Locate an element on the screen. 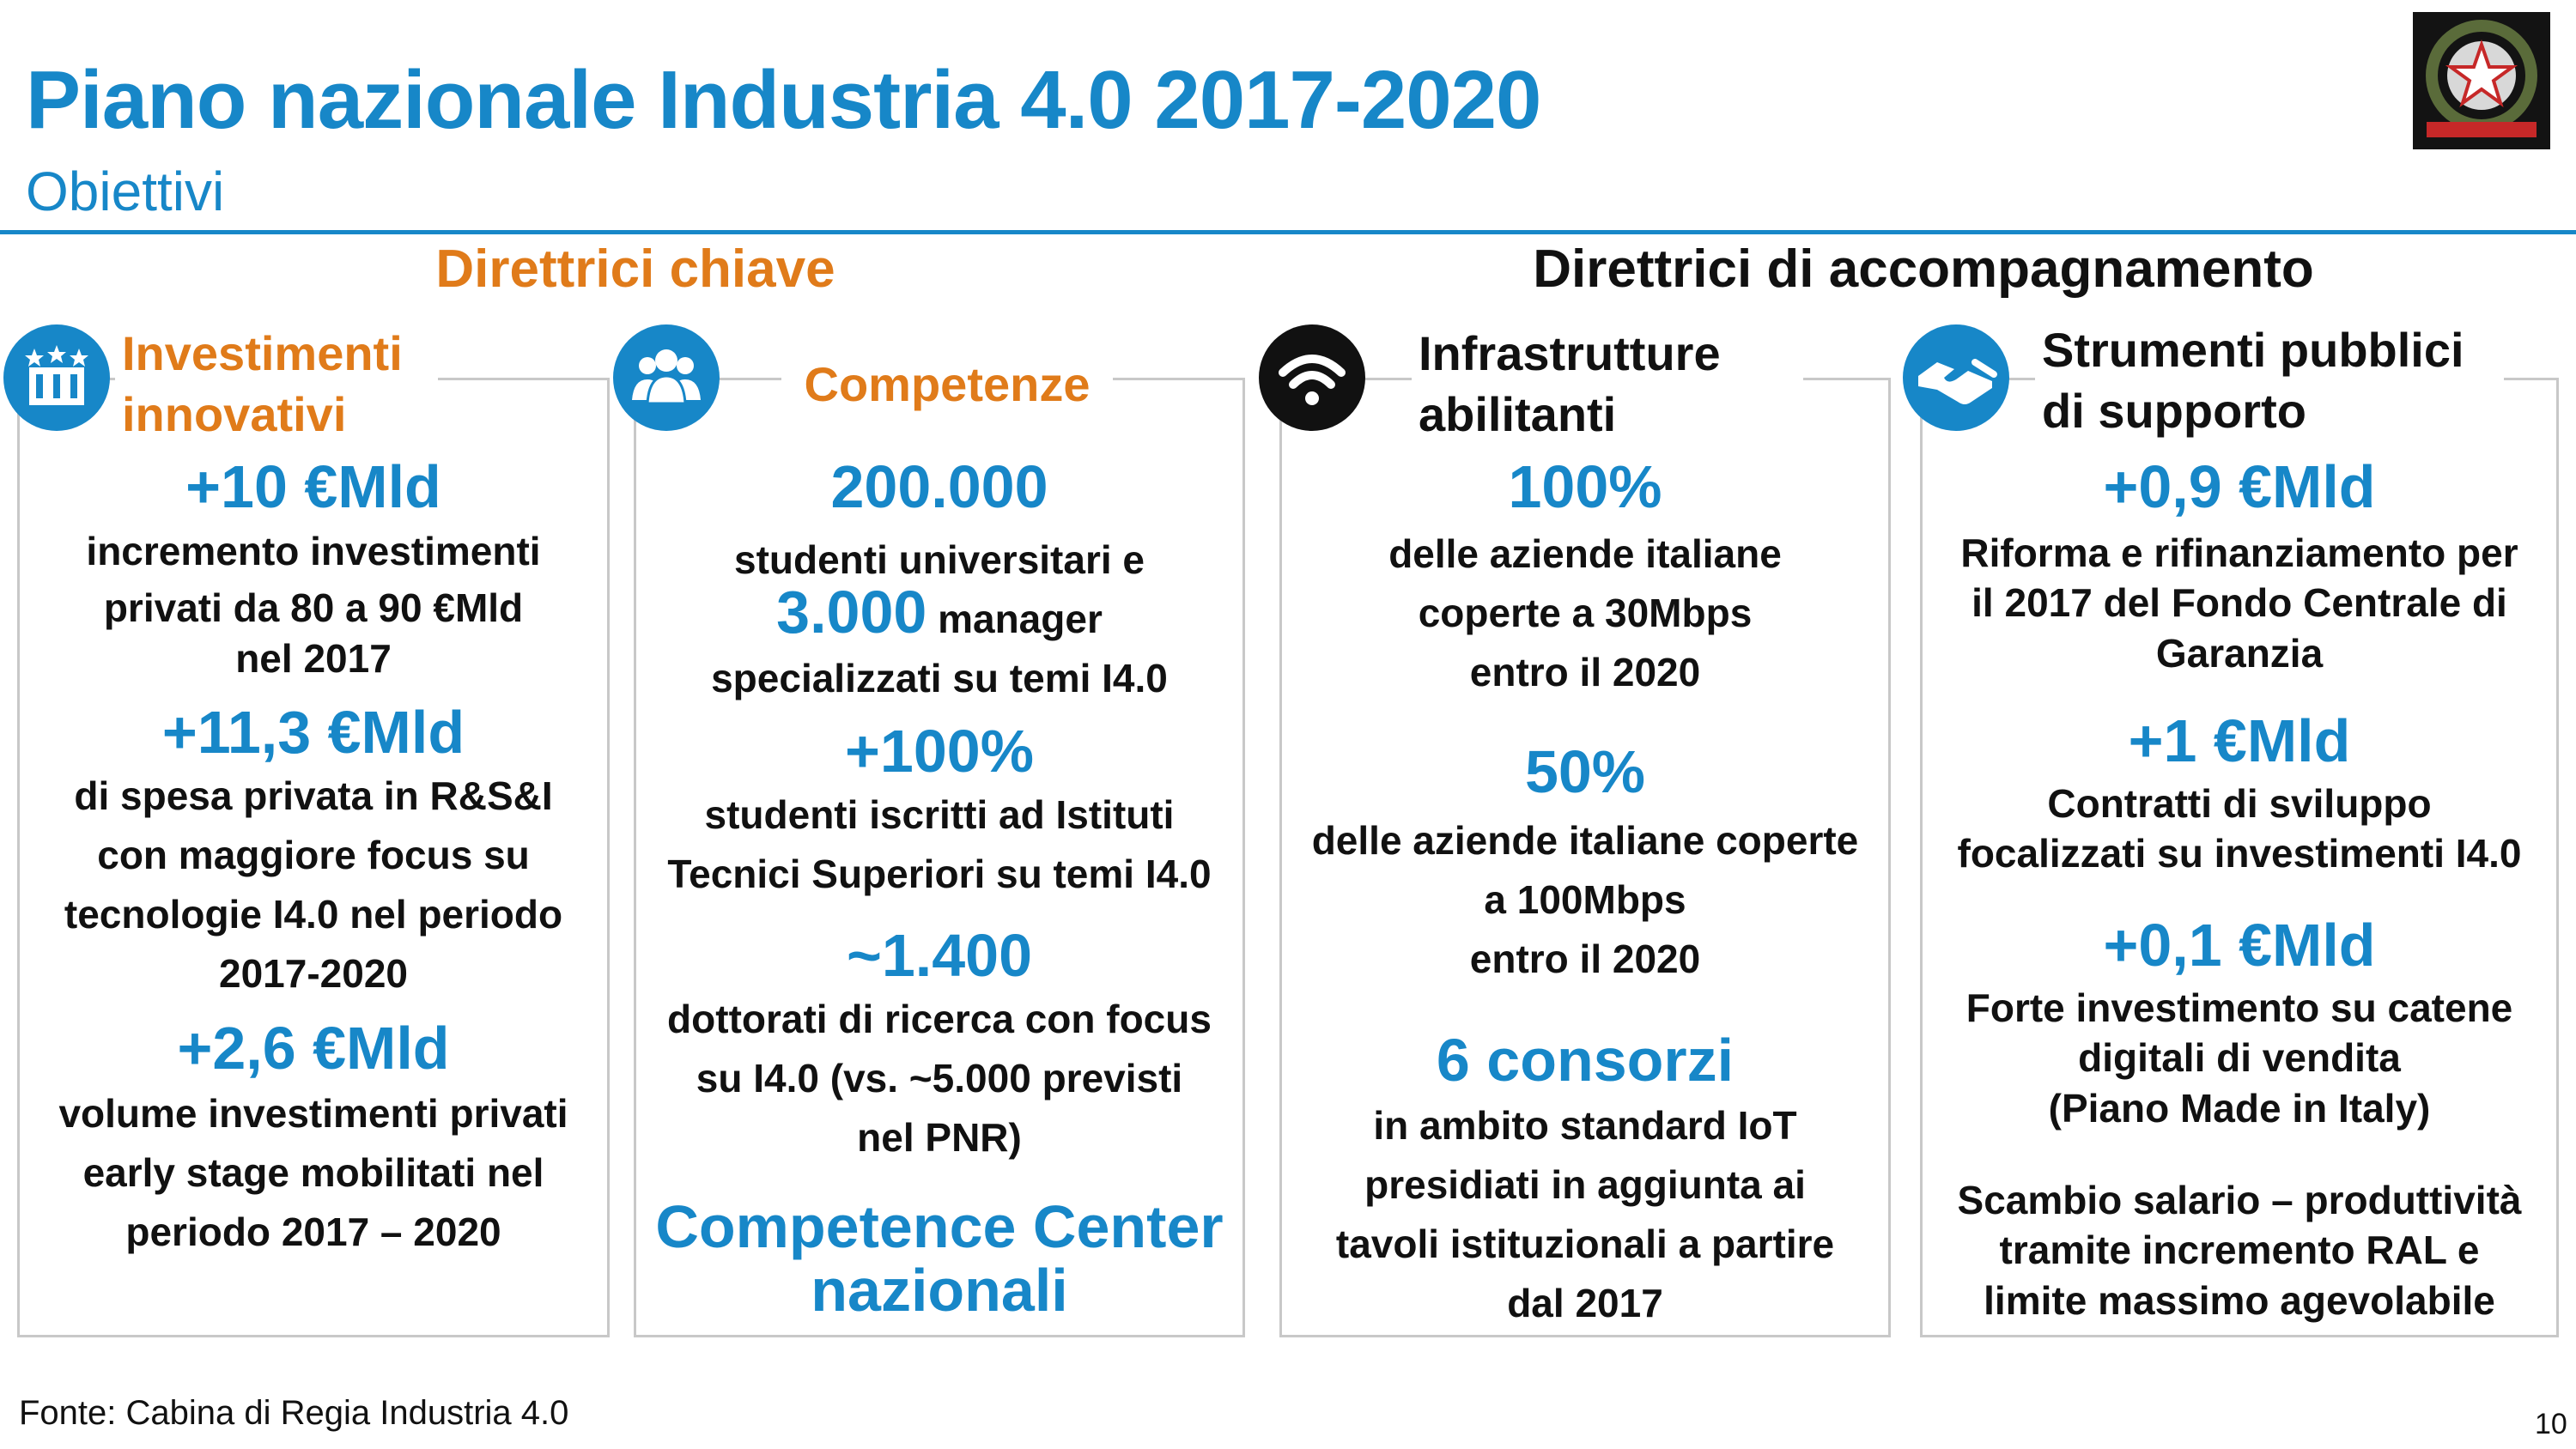  item-text: volume investimenti privati is located at coordinates (313, 1113).